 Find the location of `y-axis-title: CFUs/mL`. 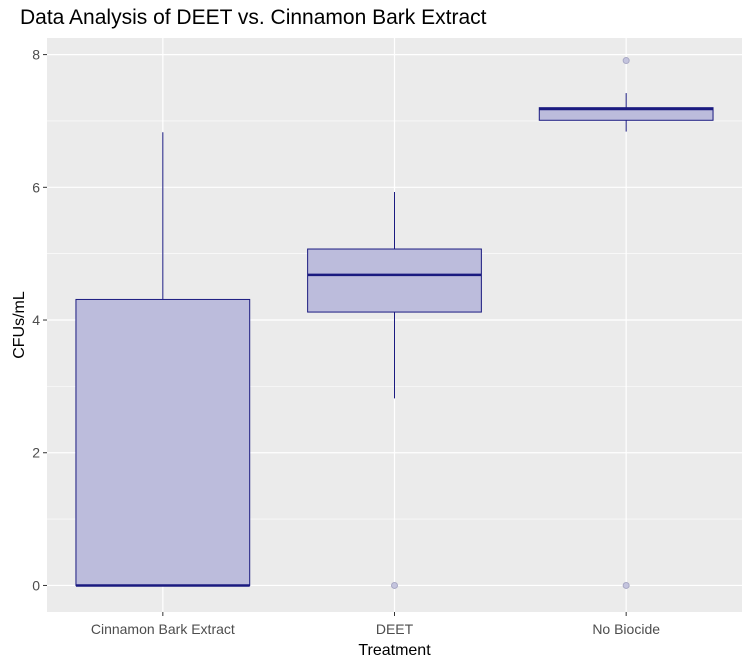

y-axis-title: CFUs/mL is located at coordinates (19, 325).